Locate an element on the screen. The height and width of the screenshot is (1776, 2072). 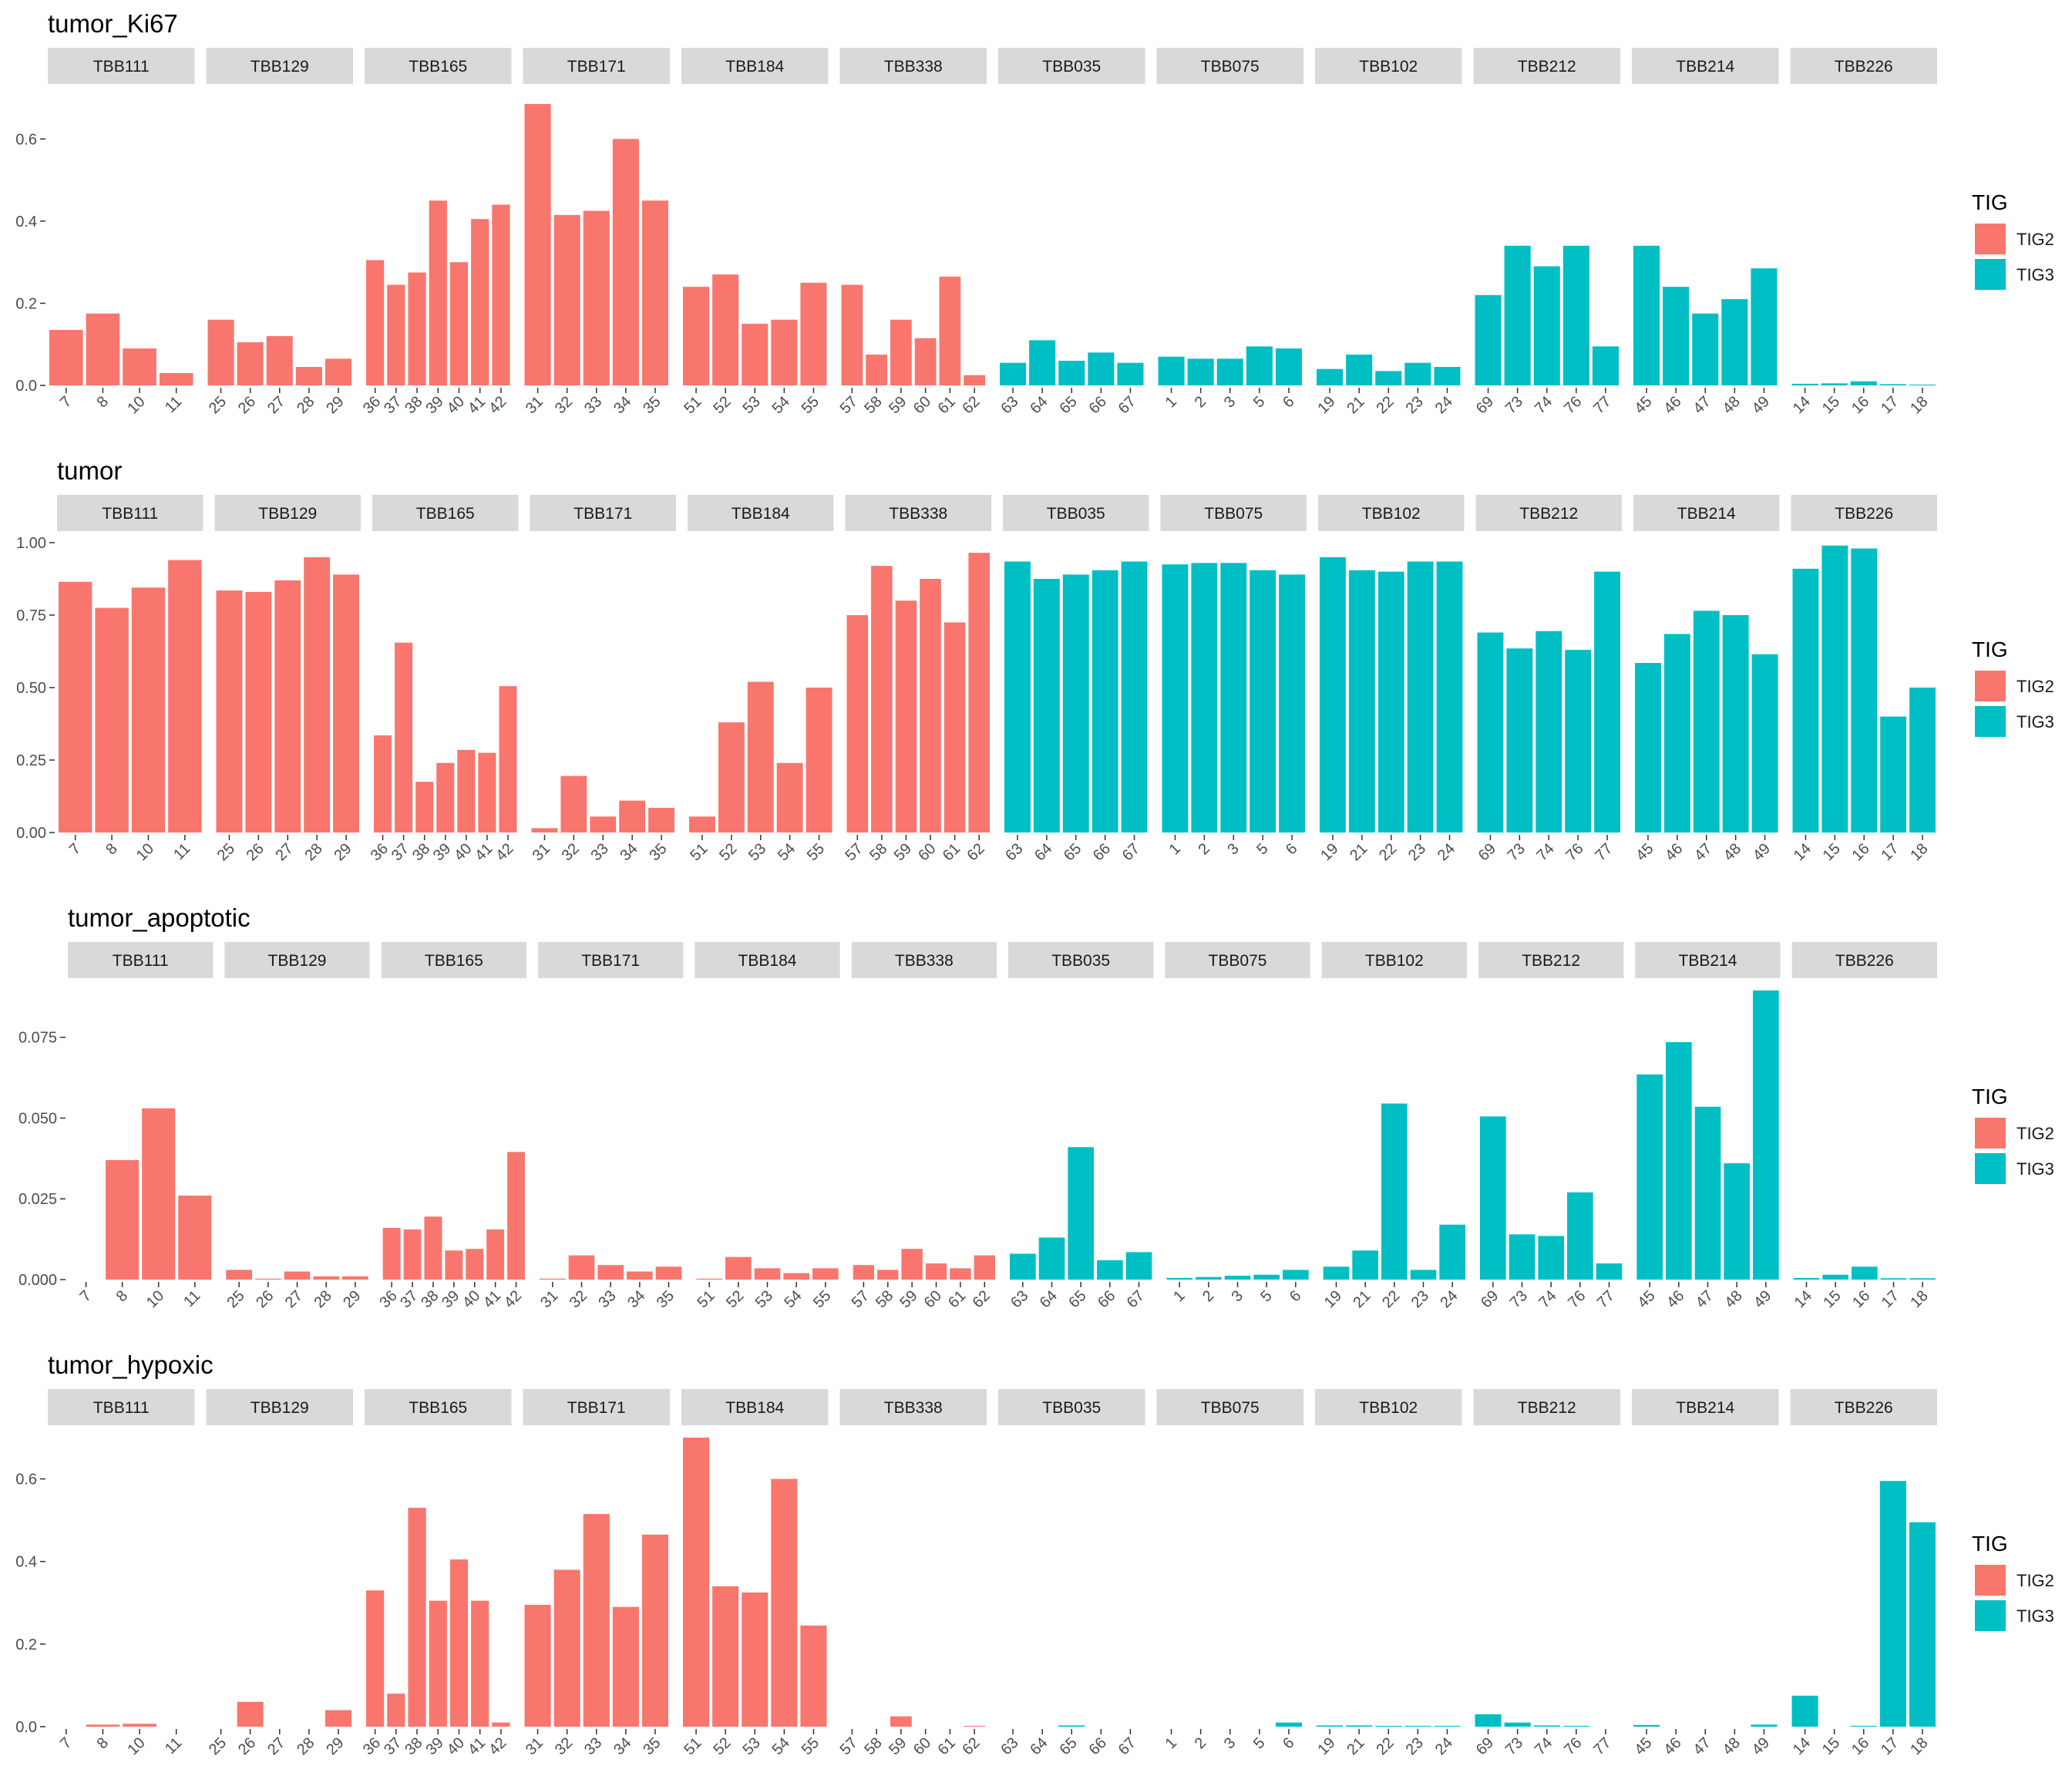
x-tick-label: 60 is located at coordinates (922, 405).